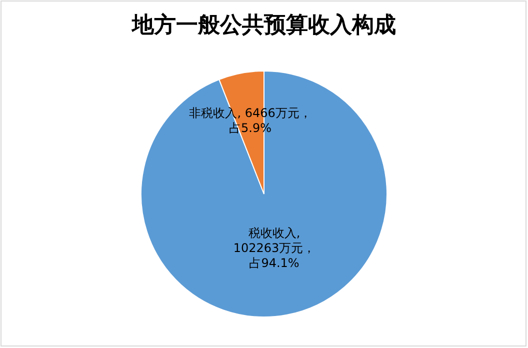 The width and height of the screenshot is (528, 348). I want to click on slice-label: 税收收入, 102263万元，占94.1%, so click(274, 248).